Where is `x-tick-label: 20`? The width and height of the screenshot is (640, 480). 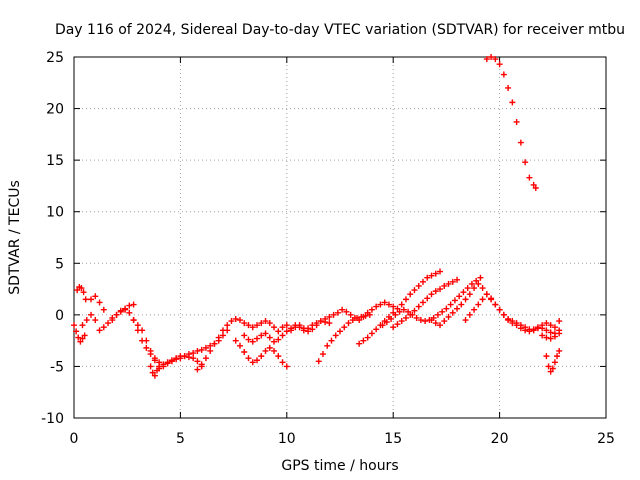
x-tick-label: 20 is located at coordinates (500, 439).